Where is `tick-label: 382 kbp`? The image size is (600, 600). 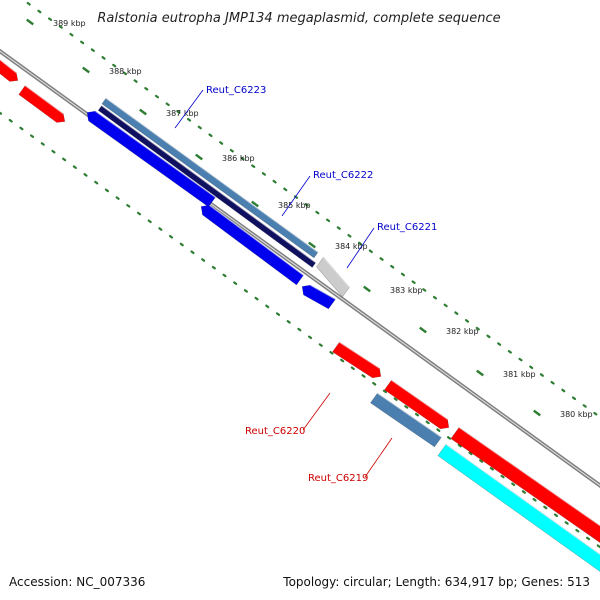
tick-label: 382 kbp is located at coordinates (462, 331).